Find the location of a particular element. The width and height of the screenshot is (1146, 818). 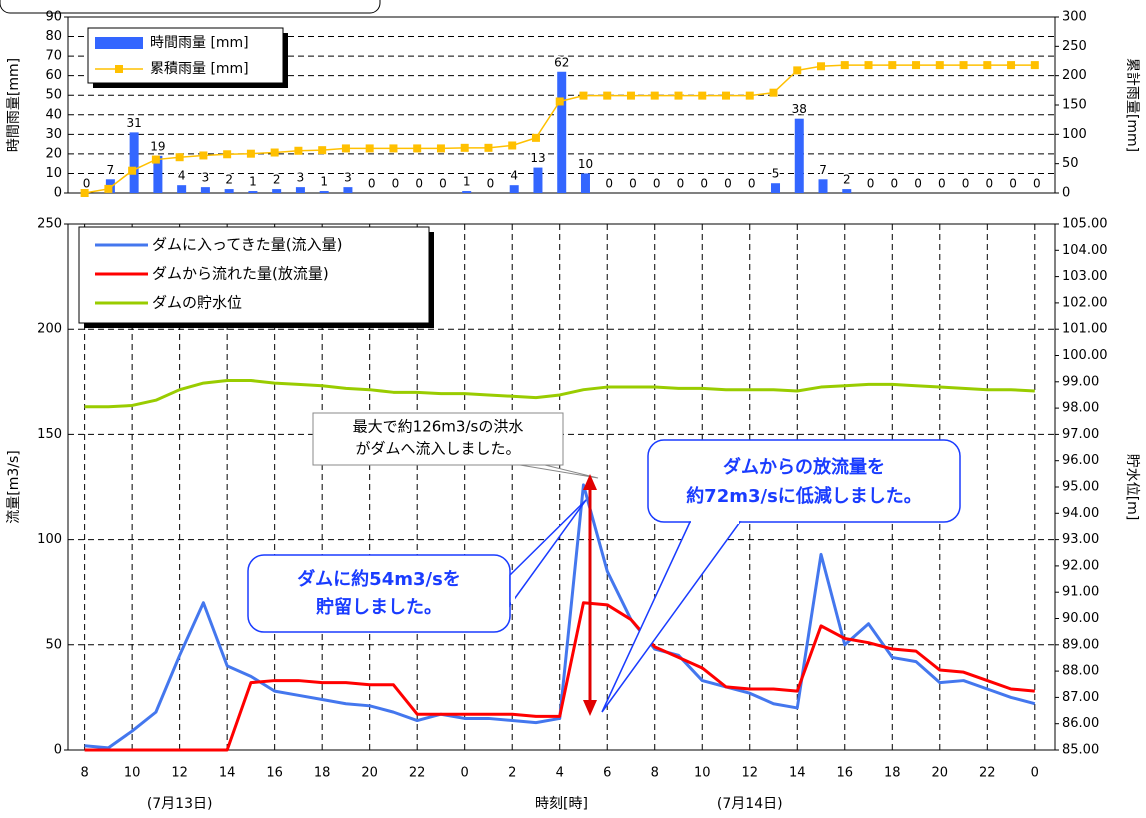

y2-tick-label: 88.00 is located at coordinates (1080, 671).